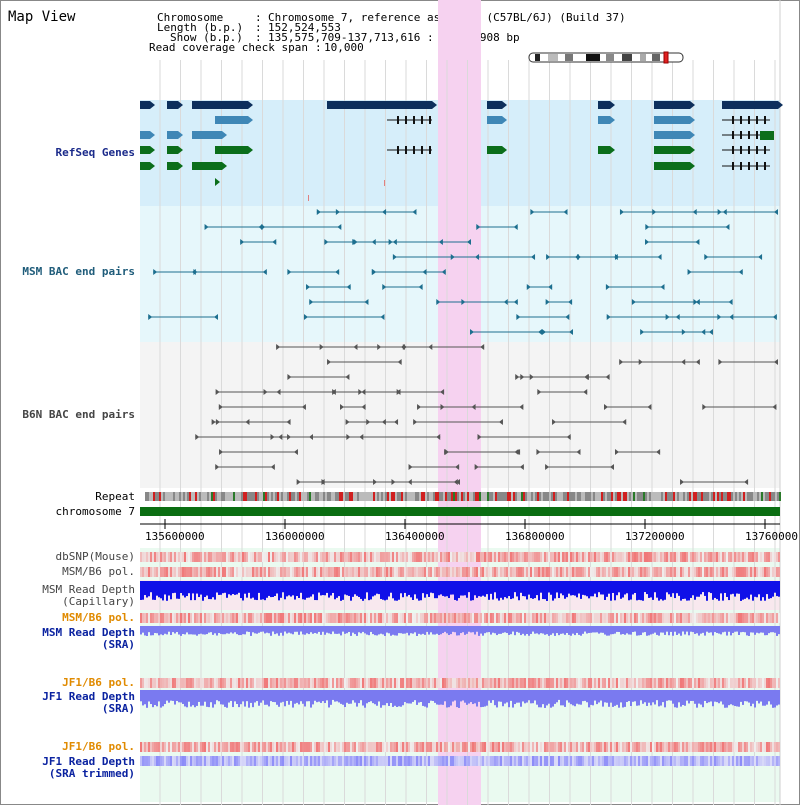  I want to click on track-label-msm-b6-pol-1: MSM/B6 pol., so click(98, 571).